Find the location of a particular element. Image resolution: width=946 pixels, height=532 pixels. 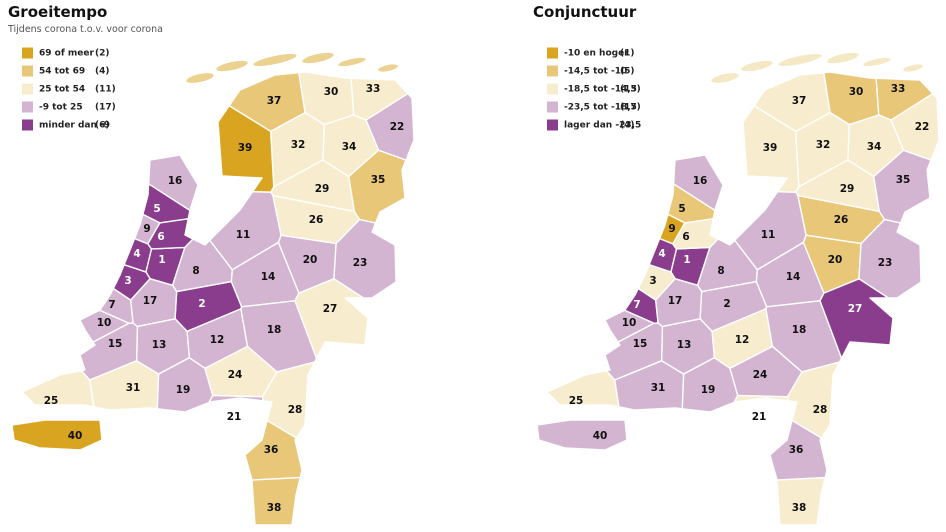

region-label: 31 is located at coordinates (133, 388).